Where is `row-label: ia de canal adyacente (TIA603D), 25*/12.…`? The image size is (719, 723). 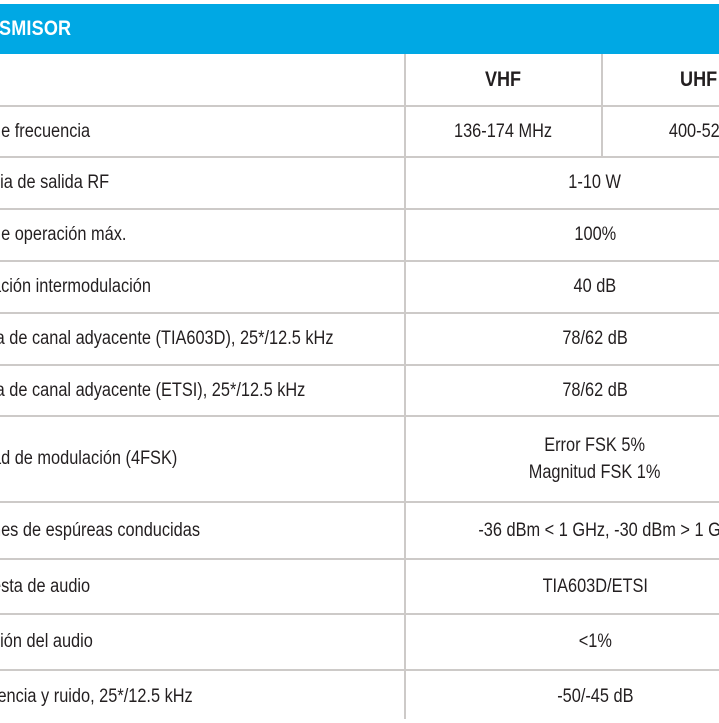 row-label: ia de canal adyacente (TIA603D), 25*/12.… is located at coordinates (167, 338).